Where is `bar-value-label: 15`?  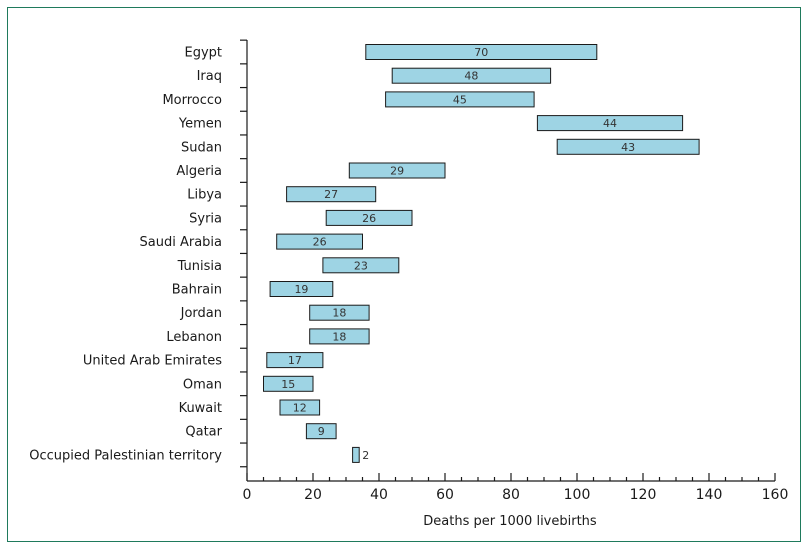 bar-value-label: 15 is located at coordinates (288, 384).